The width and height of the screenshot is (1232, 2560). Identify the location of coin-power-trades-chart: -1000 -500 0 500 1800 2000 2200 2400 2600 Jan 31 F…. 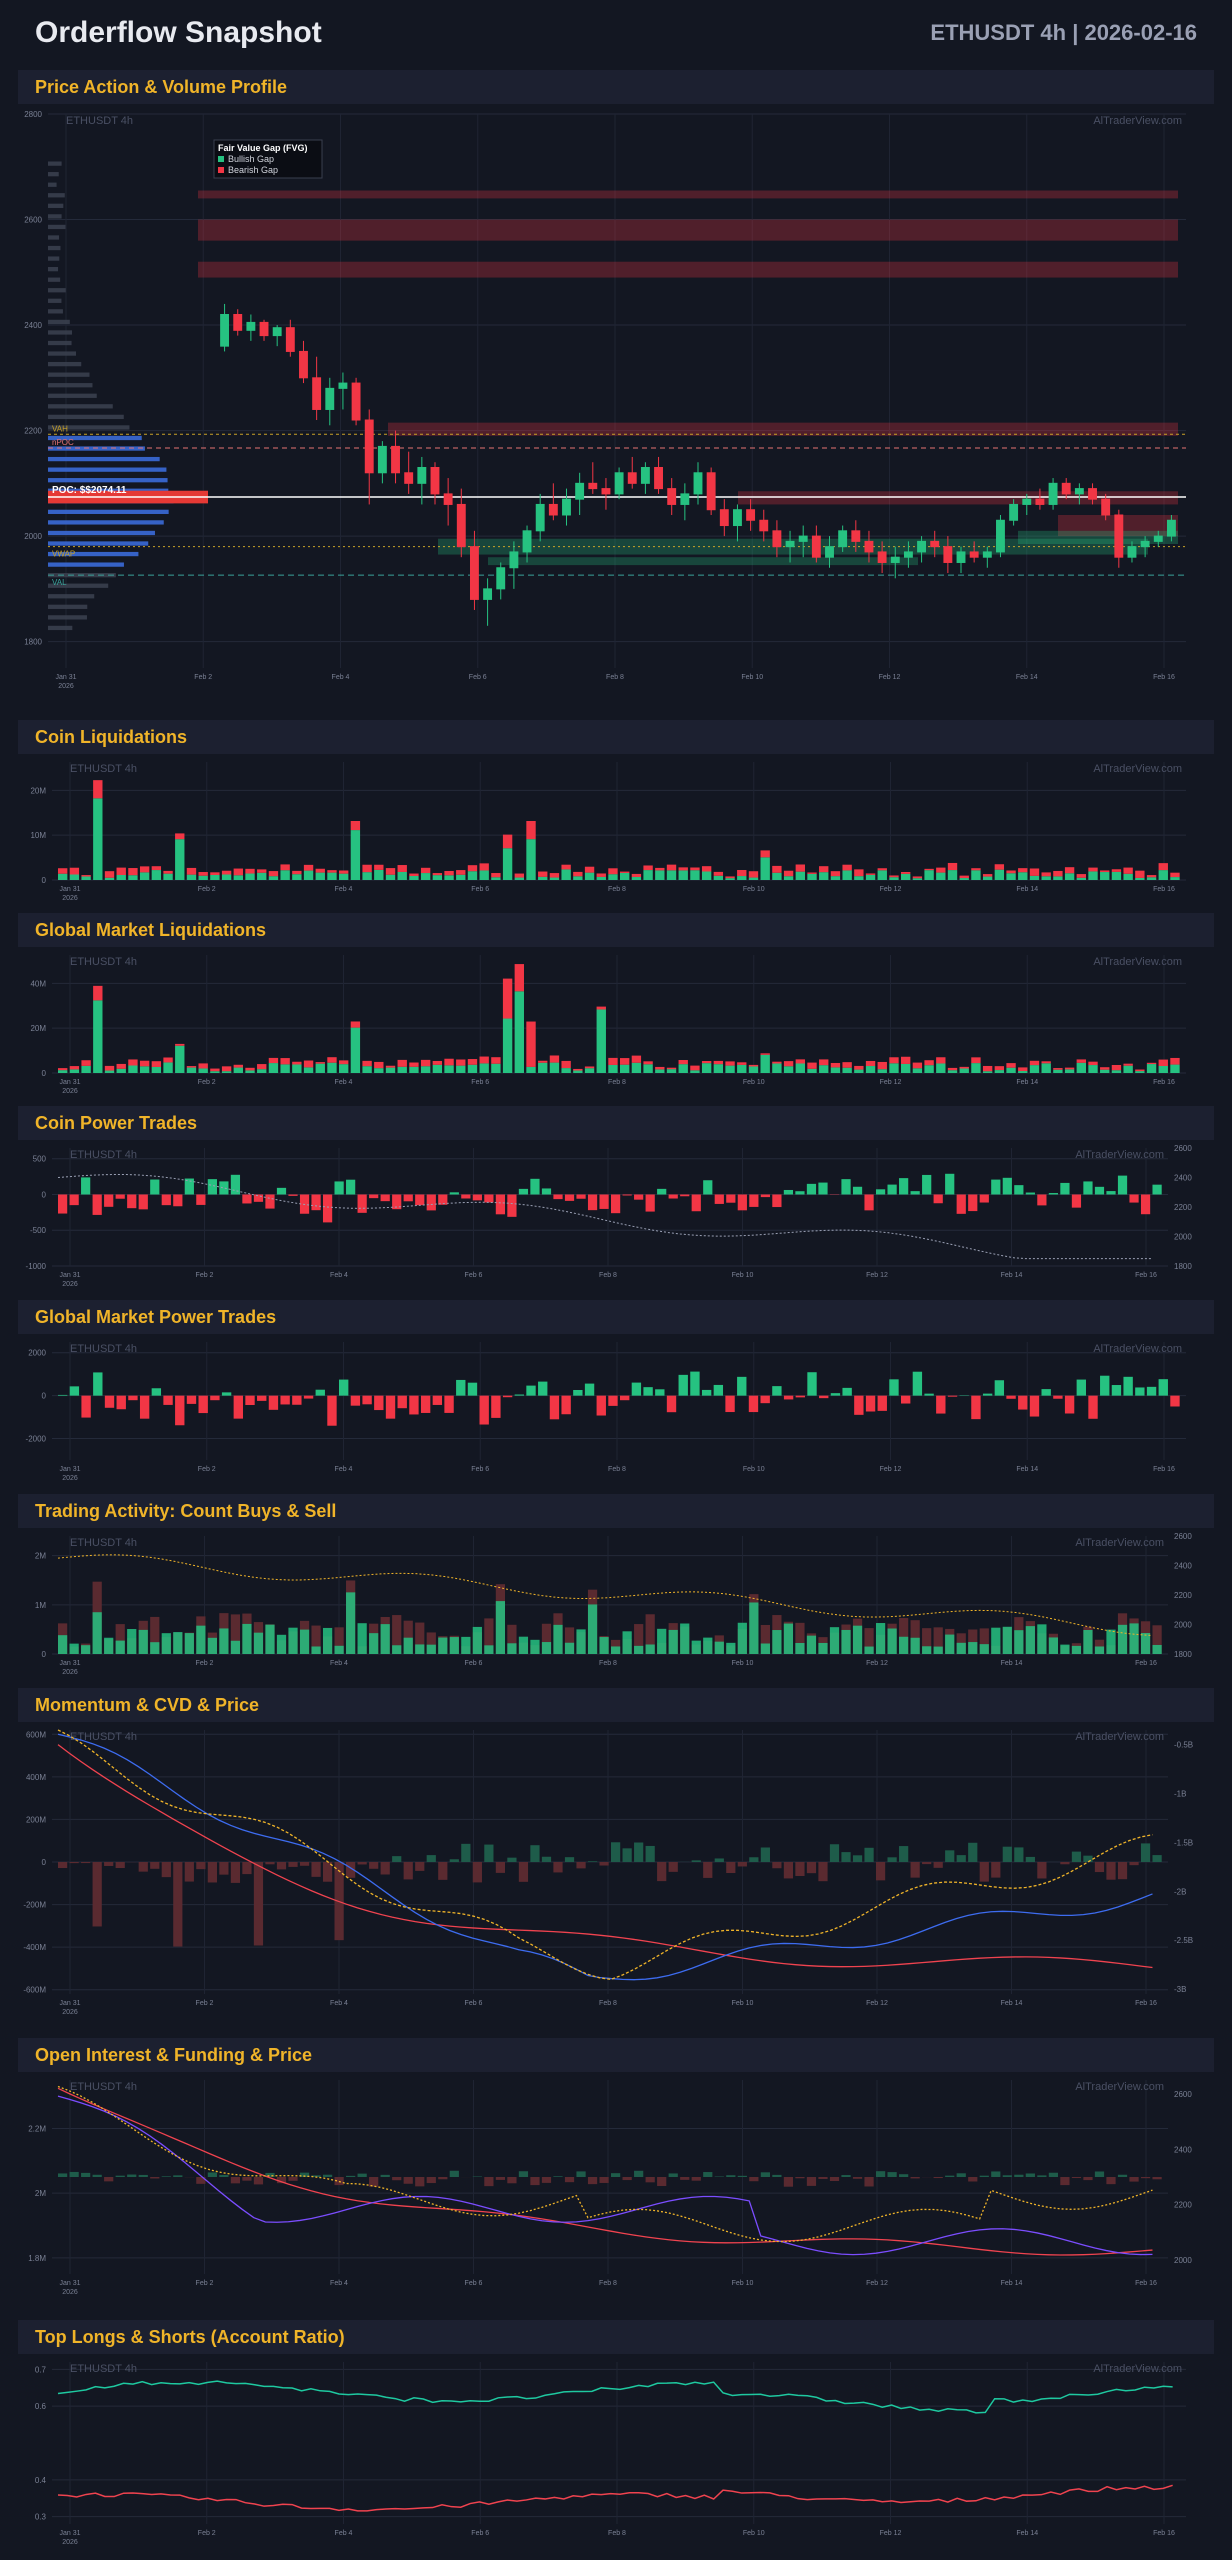
(616, 1215).